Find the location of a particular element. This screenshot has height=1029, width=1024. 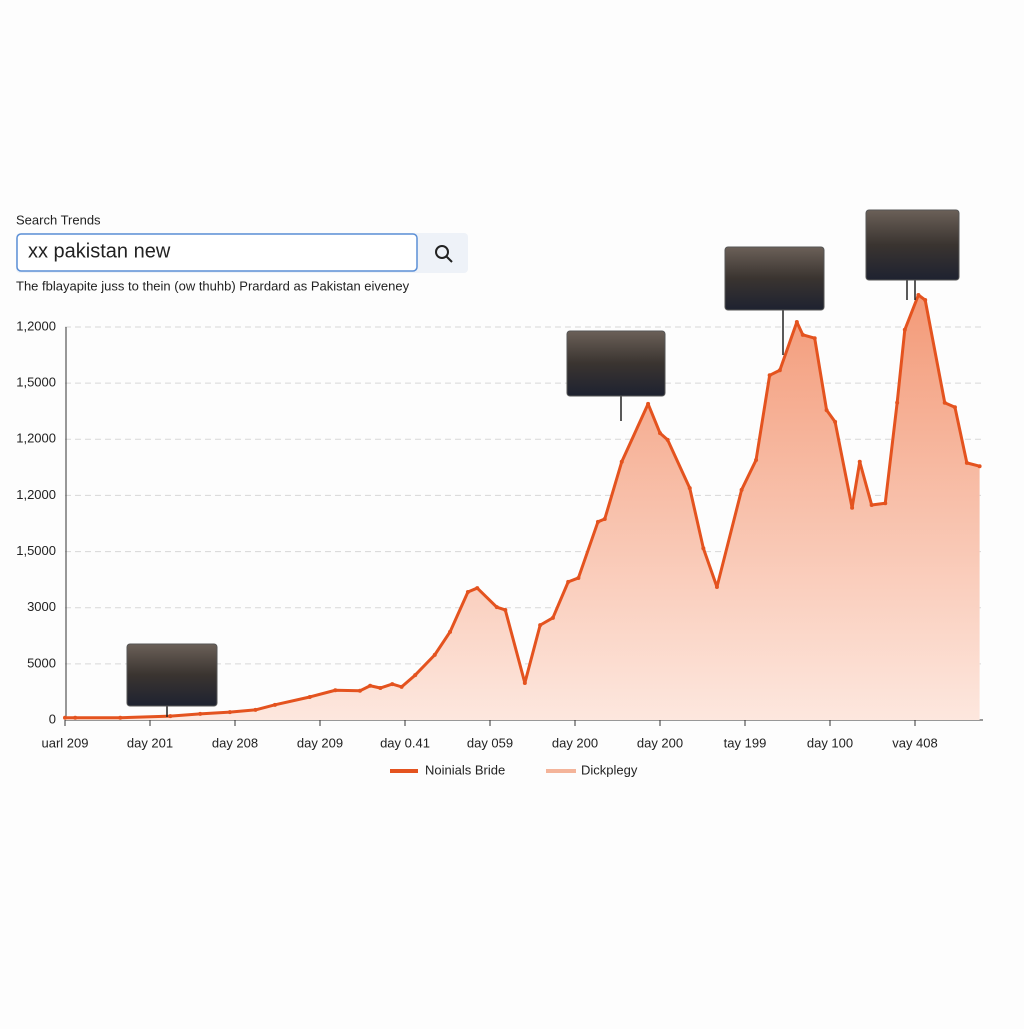

x-tick-label: day 100 is located at coordinates (830, 742).